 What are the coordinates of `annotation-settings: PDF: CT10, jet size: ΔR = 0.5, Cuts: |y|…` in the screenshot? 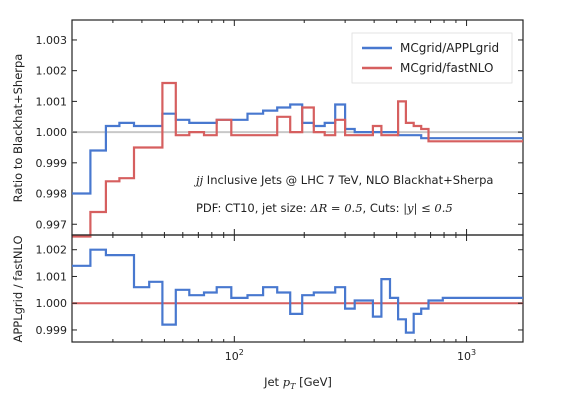 It's located at (324, 208).